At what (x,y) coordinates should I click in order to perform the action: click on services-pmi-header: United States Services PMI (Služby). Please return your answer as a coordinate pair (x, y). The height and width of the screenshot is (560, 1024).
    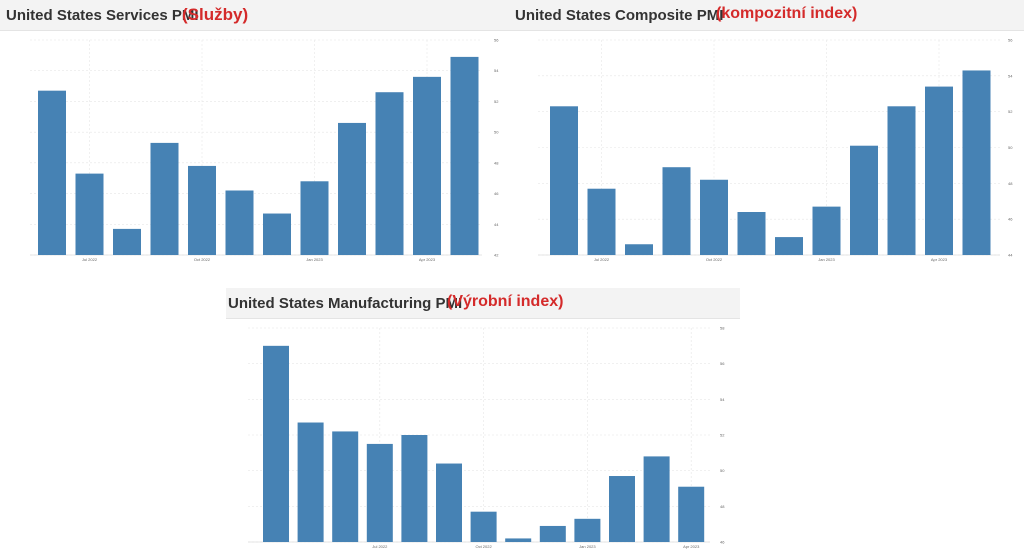
    Looking at the image, I should click on (256, 15).